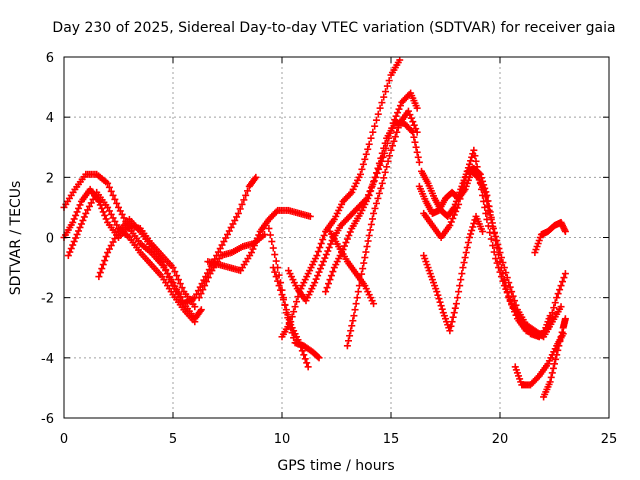 The height and width of the screenshot is (480, 640). I want to click on y-axis-label: SDTVAR / TECUs, so click(16, 238).